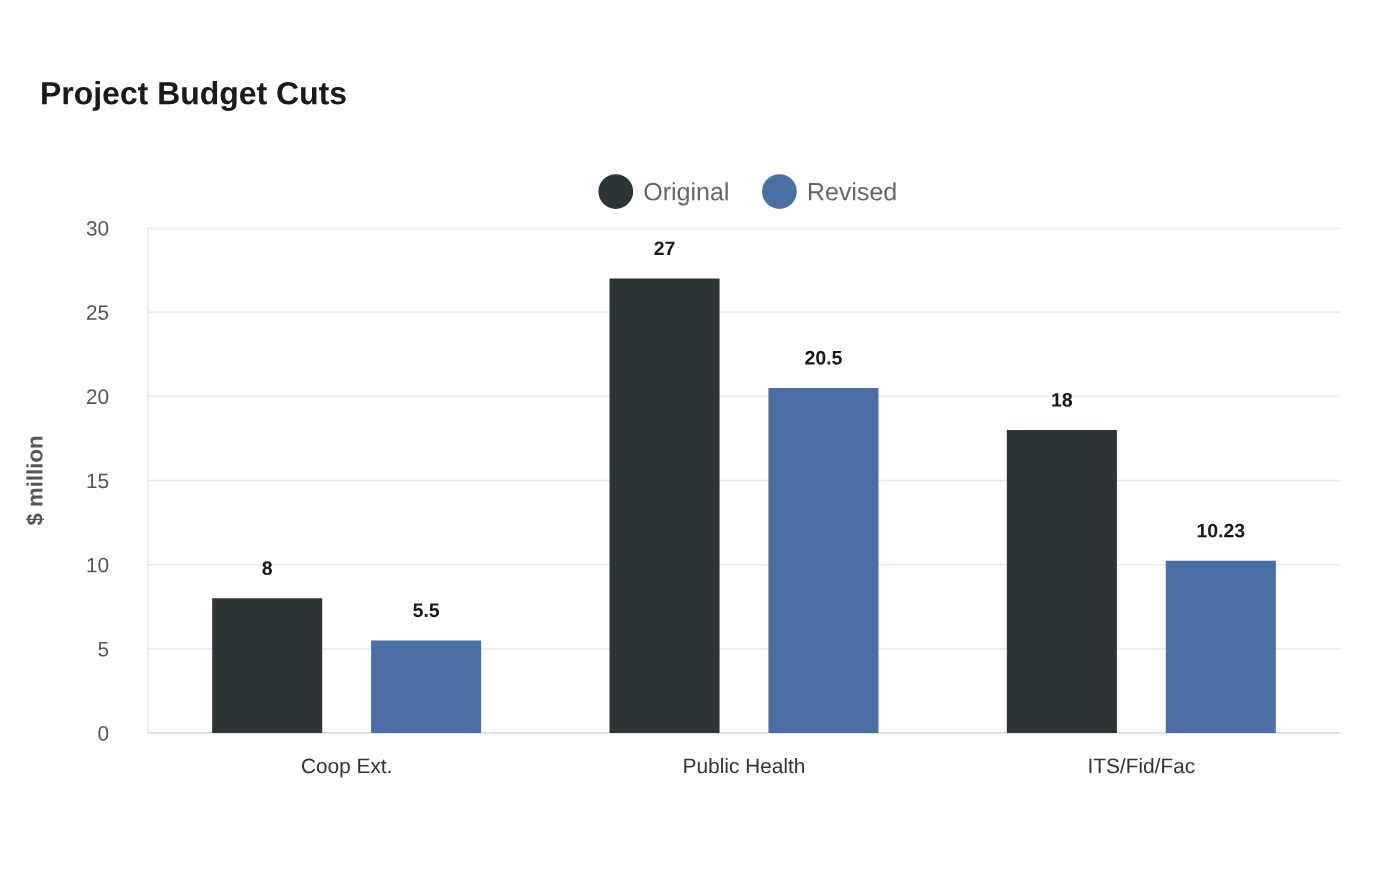  Describe the element at coordinates (97, 228) in the screenshot. I see `y-tick-label: 30` at that location.